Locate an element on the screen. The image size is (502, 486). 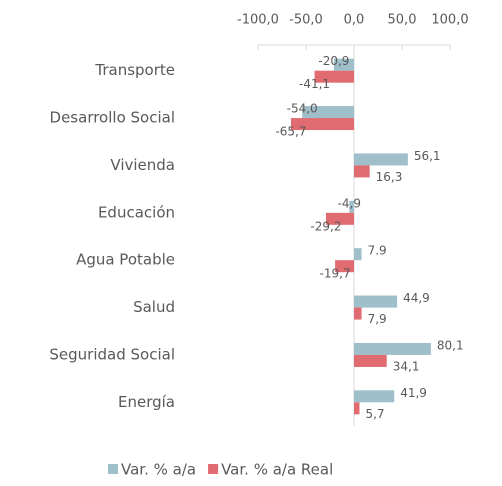
x-tick-label: 100,0 is located at coordinates (449, 20).